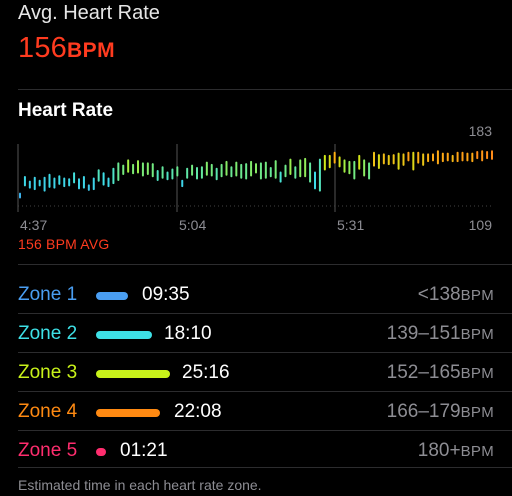 This screenshot has width=512, height=496. What do you see at coordinates (256, 295) in the screenshot?
I see `zone-row-1: Zone 1 09:35 <138BPM` at bounding box center [256, 295].